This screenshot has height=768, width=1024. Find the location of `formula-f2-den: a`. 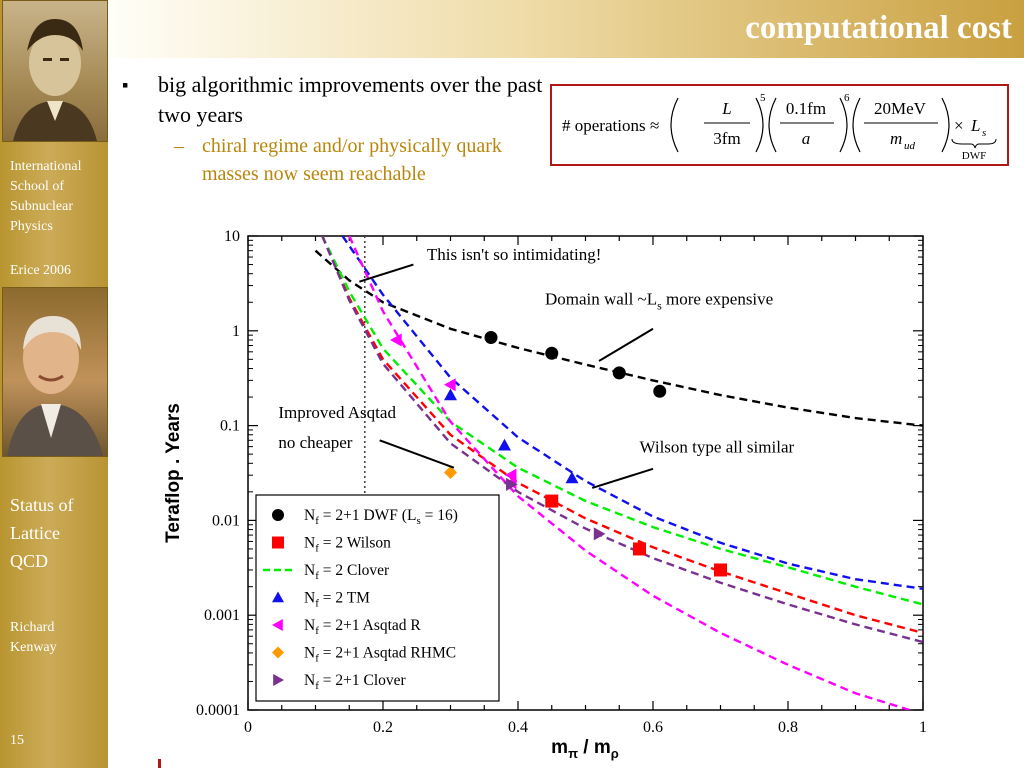

formula-f2-den: a is located at coordinates (806, 138).